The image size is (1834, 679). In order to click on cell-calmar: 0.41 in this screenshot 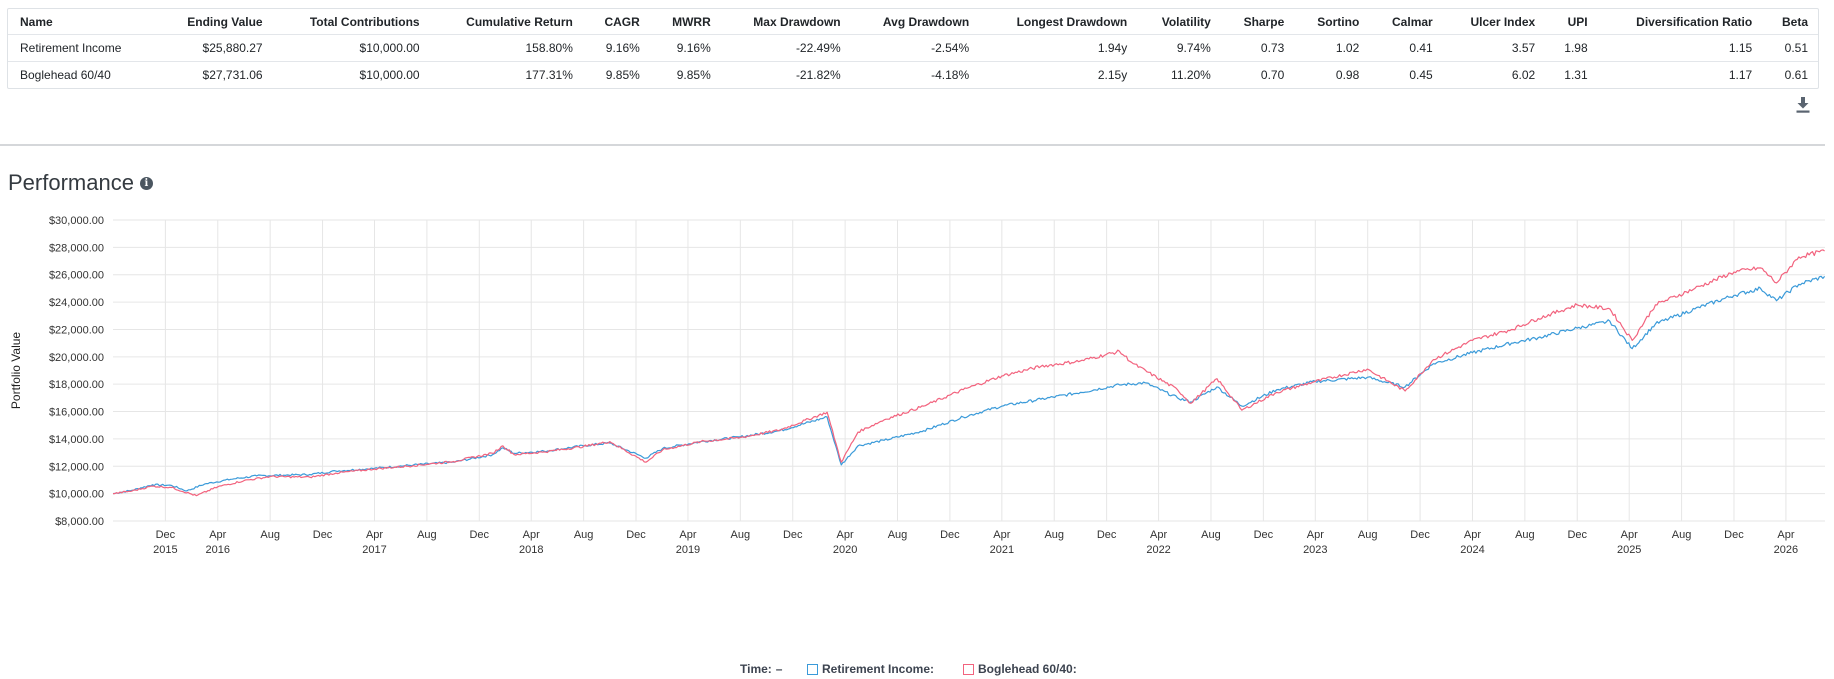, I will do `click(1406, 48)`.